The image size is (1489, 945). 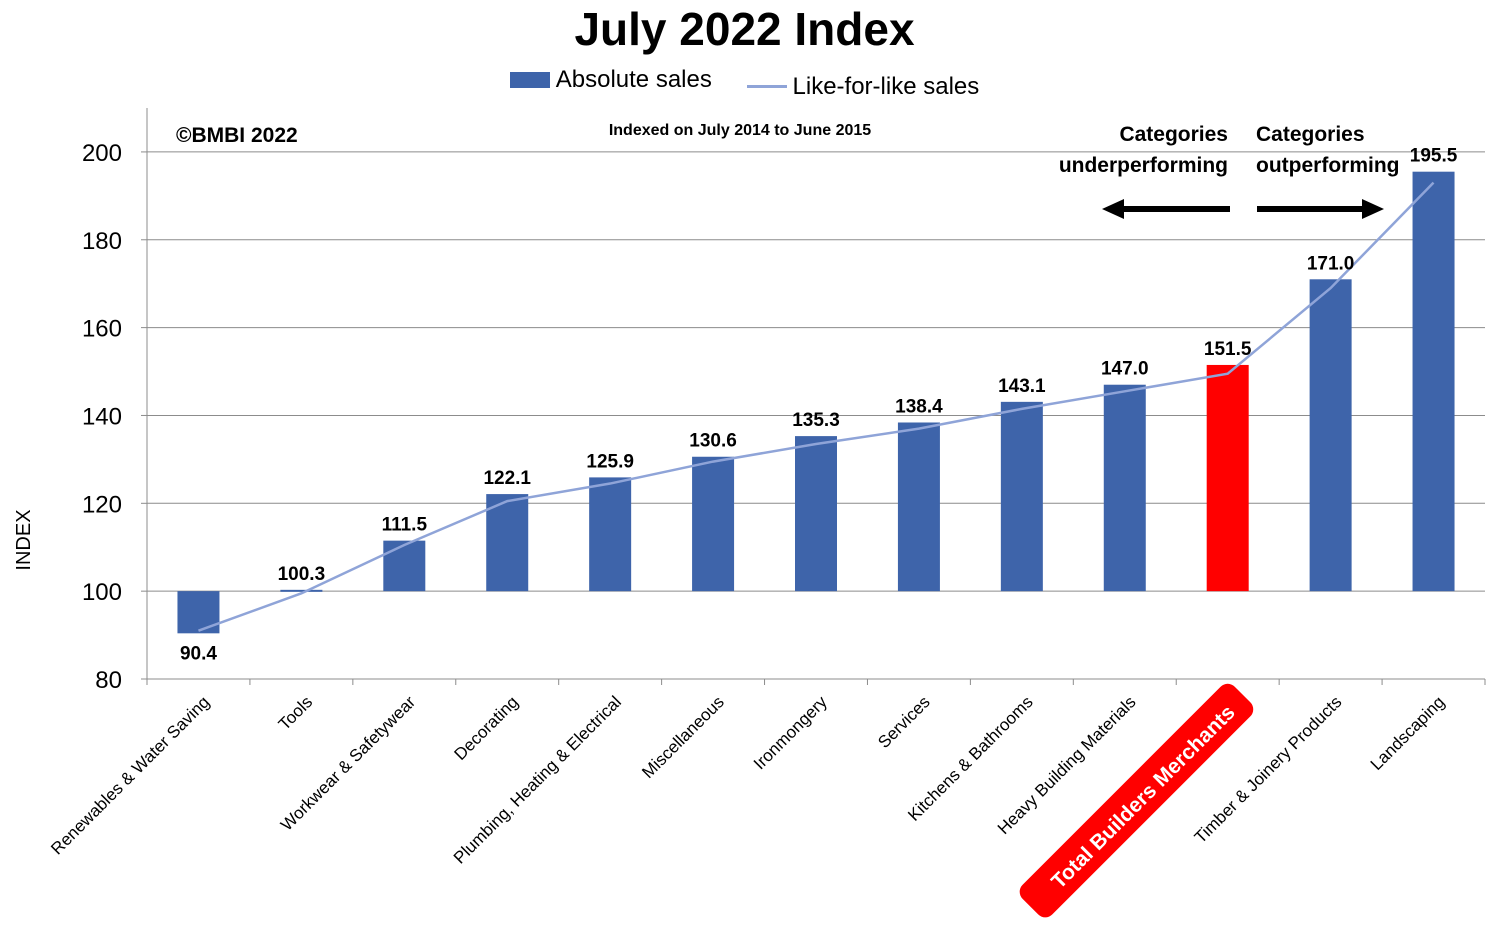 I want to click on y-tick-label: 160, so click(x=102, y=329).